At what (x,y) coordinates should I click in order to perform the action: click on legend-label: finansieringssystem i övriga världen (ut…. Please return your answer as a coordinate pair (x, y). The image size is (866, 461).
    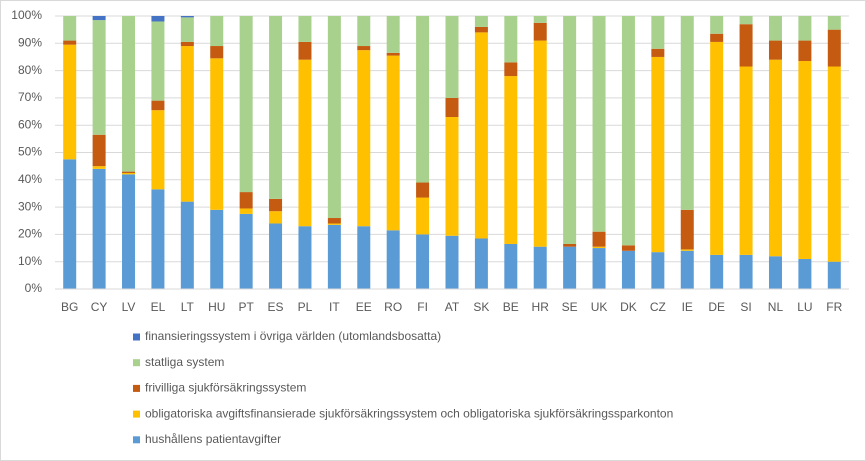
    Looking at the image, I should click on (293, 336).